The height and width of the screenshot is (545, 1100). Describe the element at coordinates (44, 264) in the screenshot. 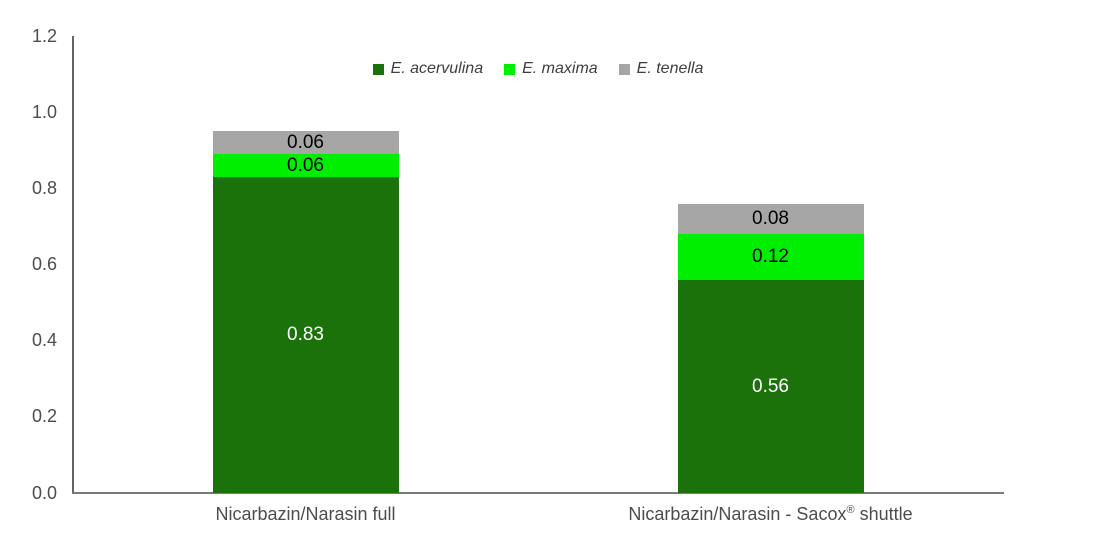

I see `y-axis-tick-label: 0.6` at that location.